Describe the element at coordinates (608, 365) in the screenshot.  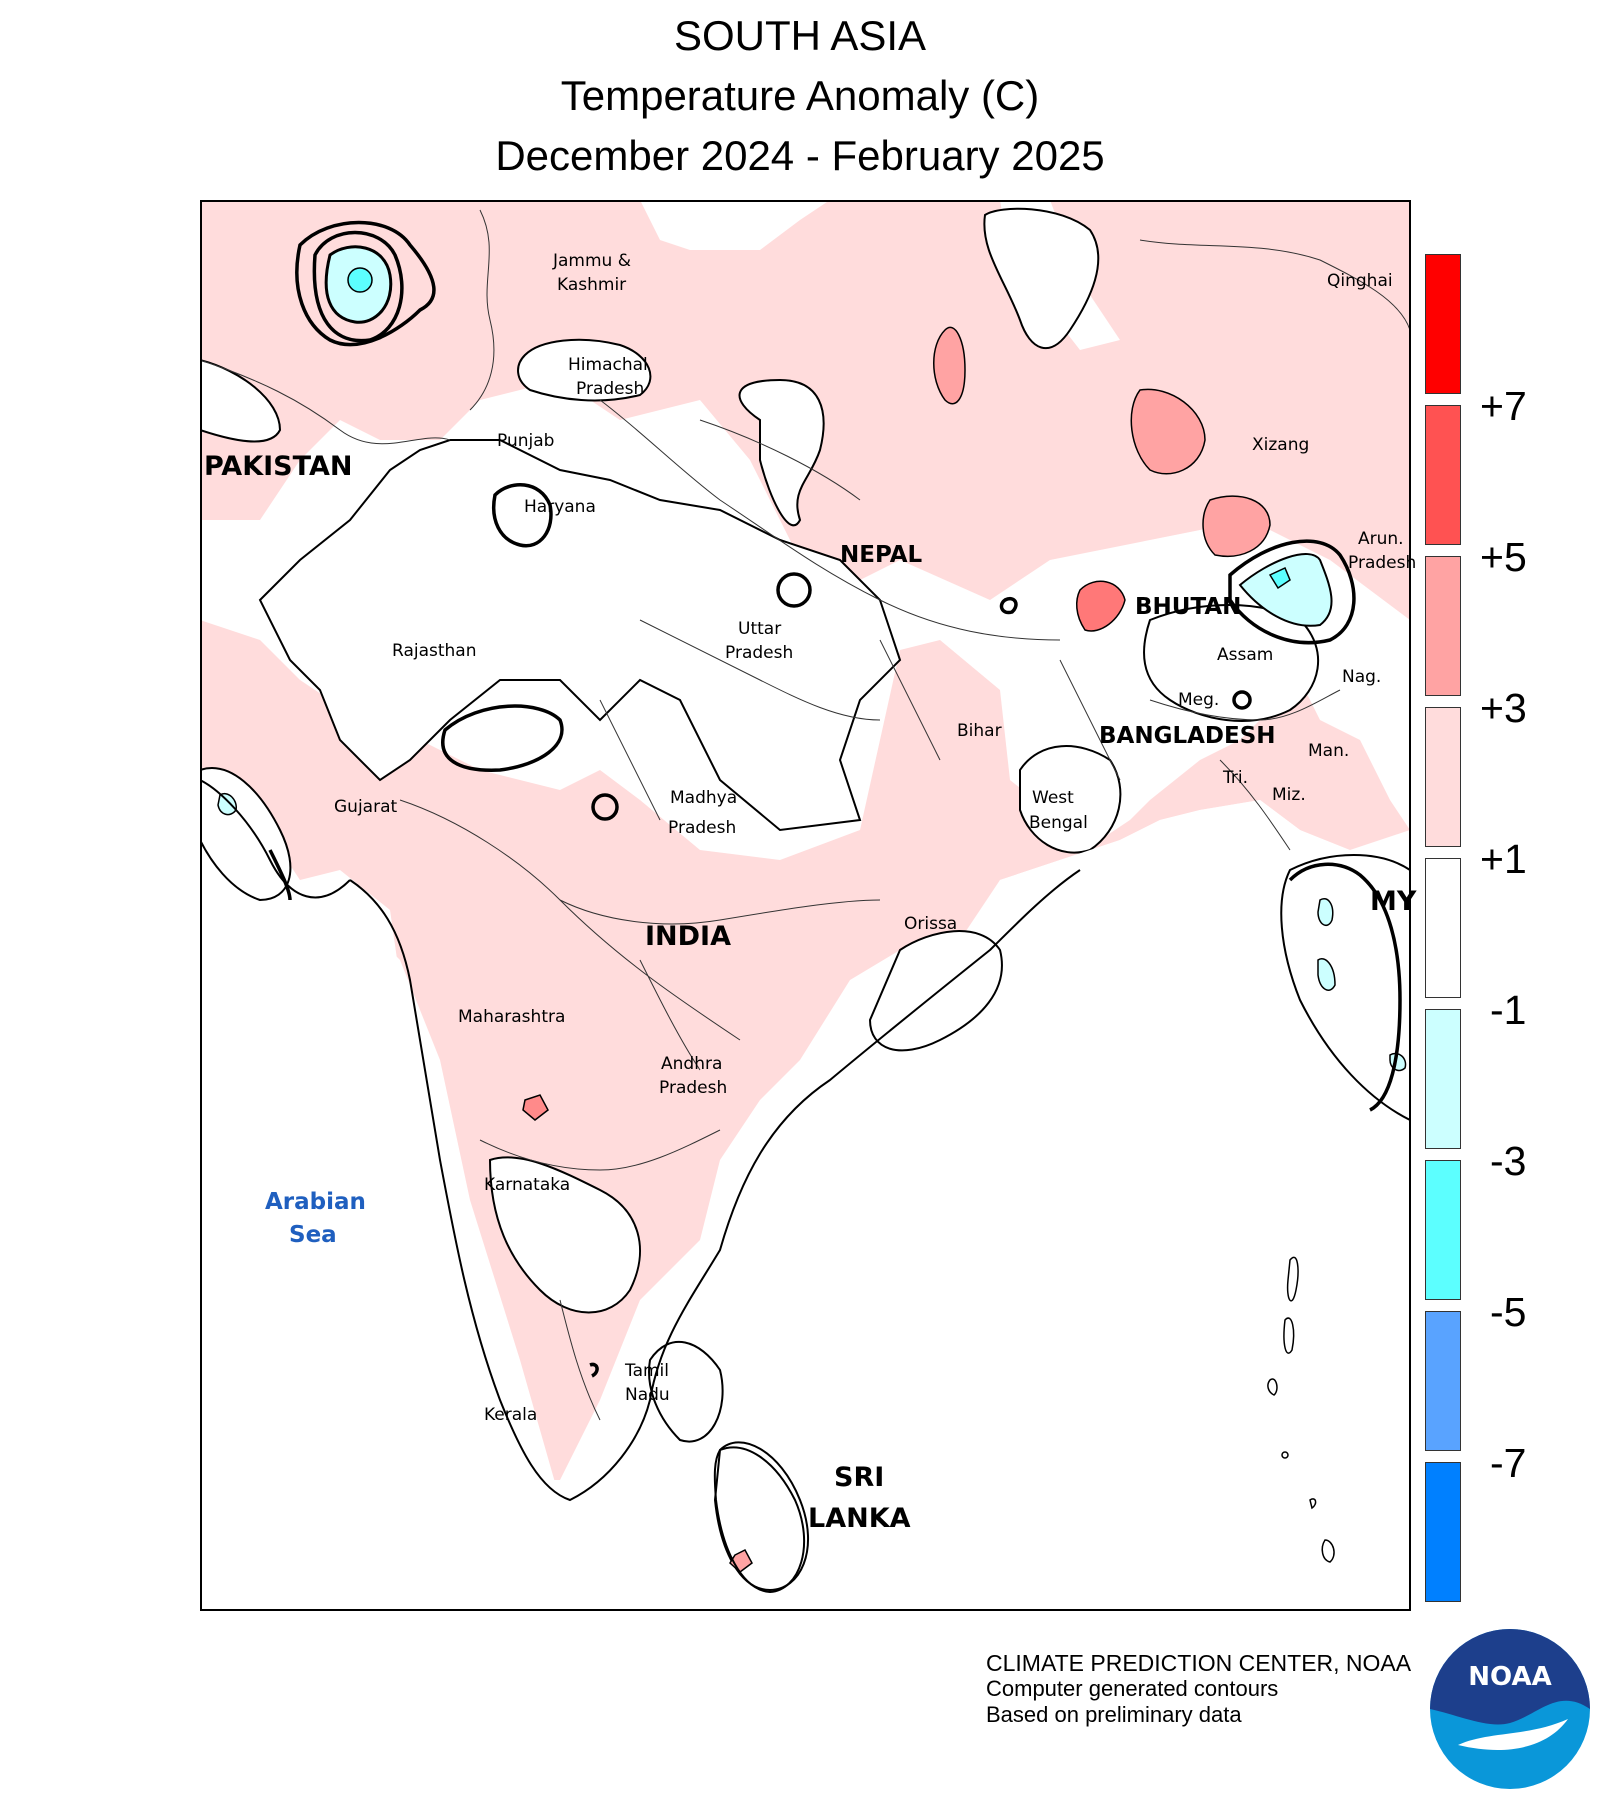
I see `label-himachal-1: Himachal` at that location.